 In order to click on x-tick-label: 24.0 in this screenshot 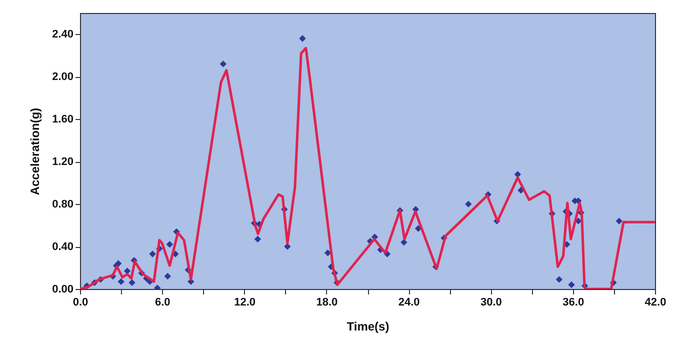, I will do `click(409, 302)`.